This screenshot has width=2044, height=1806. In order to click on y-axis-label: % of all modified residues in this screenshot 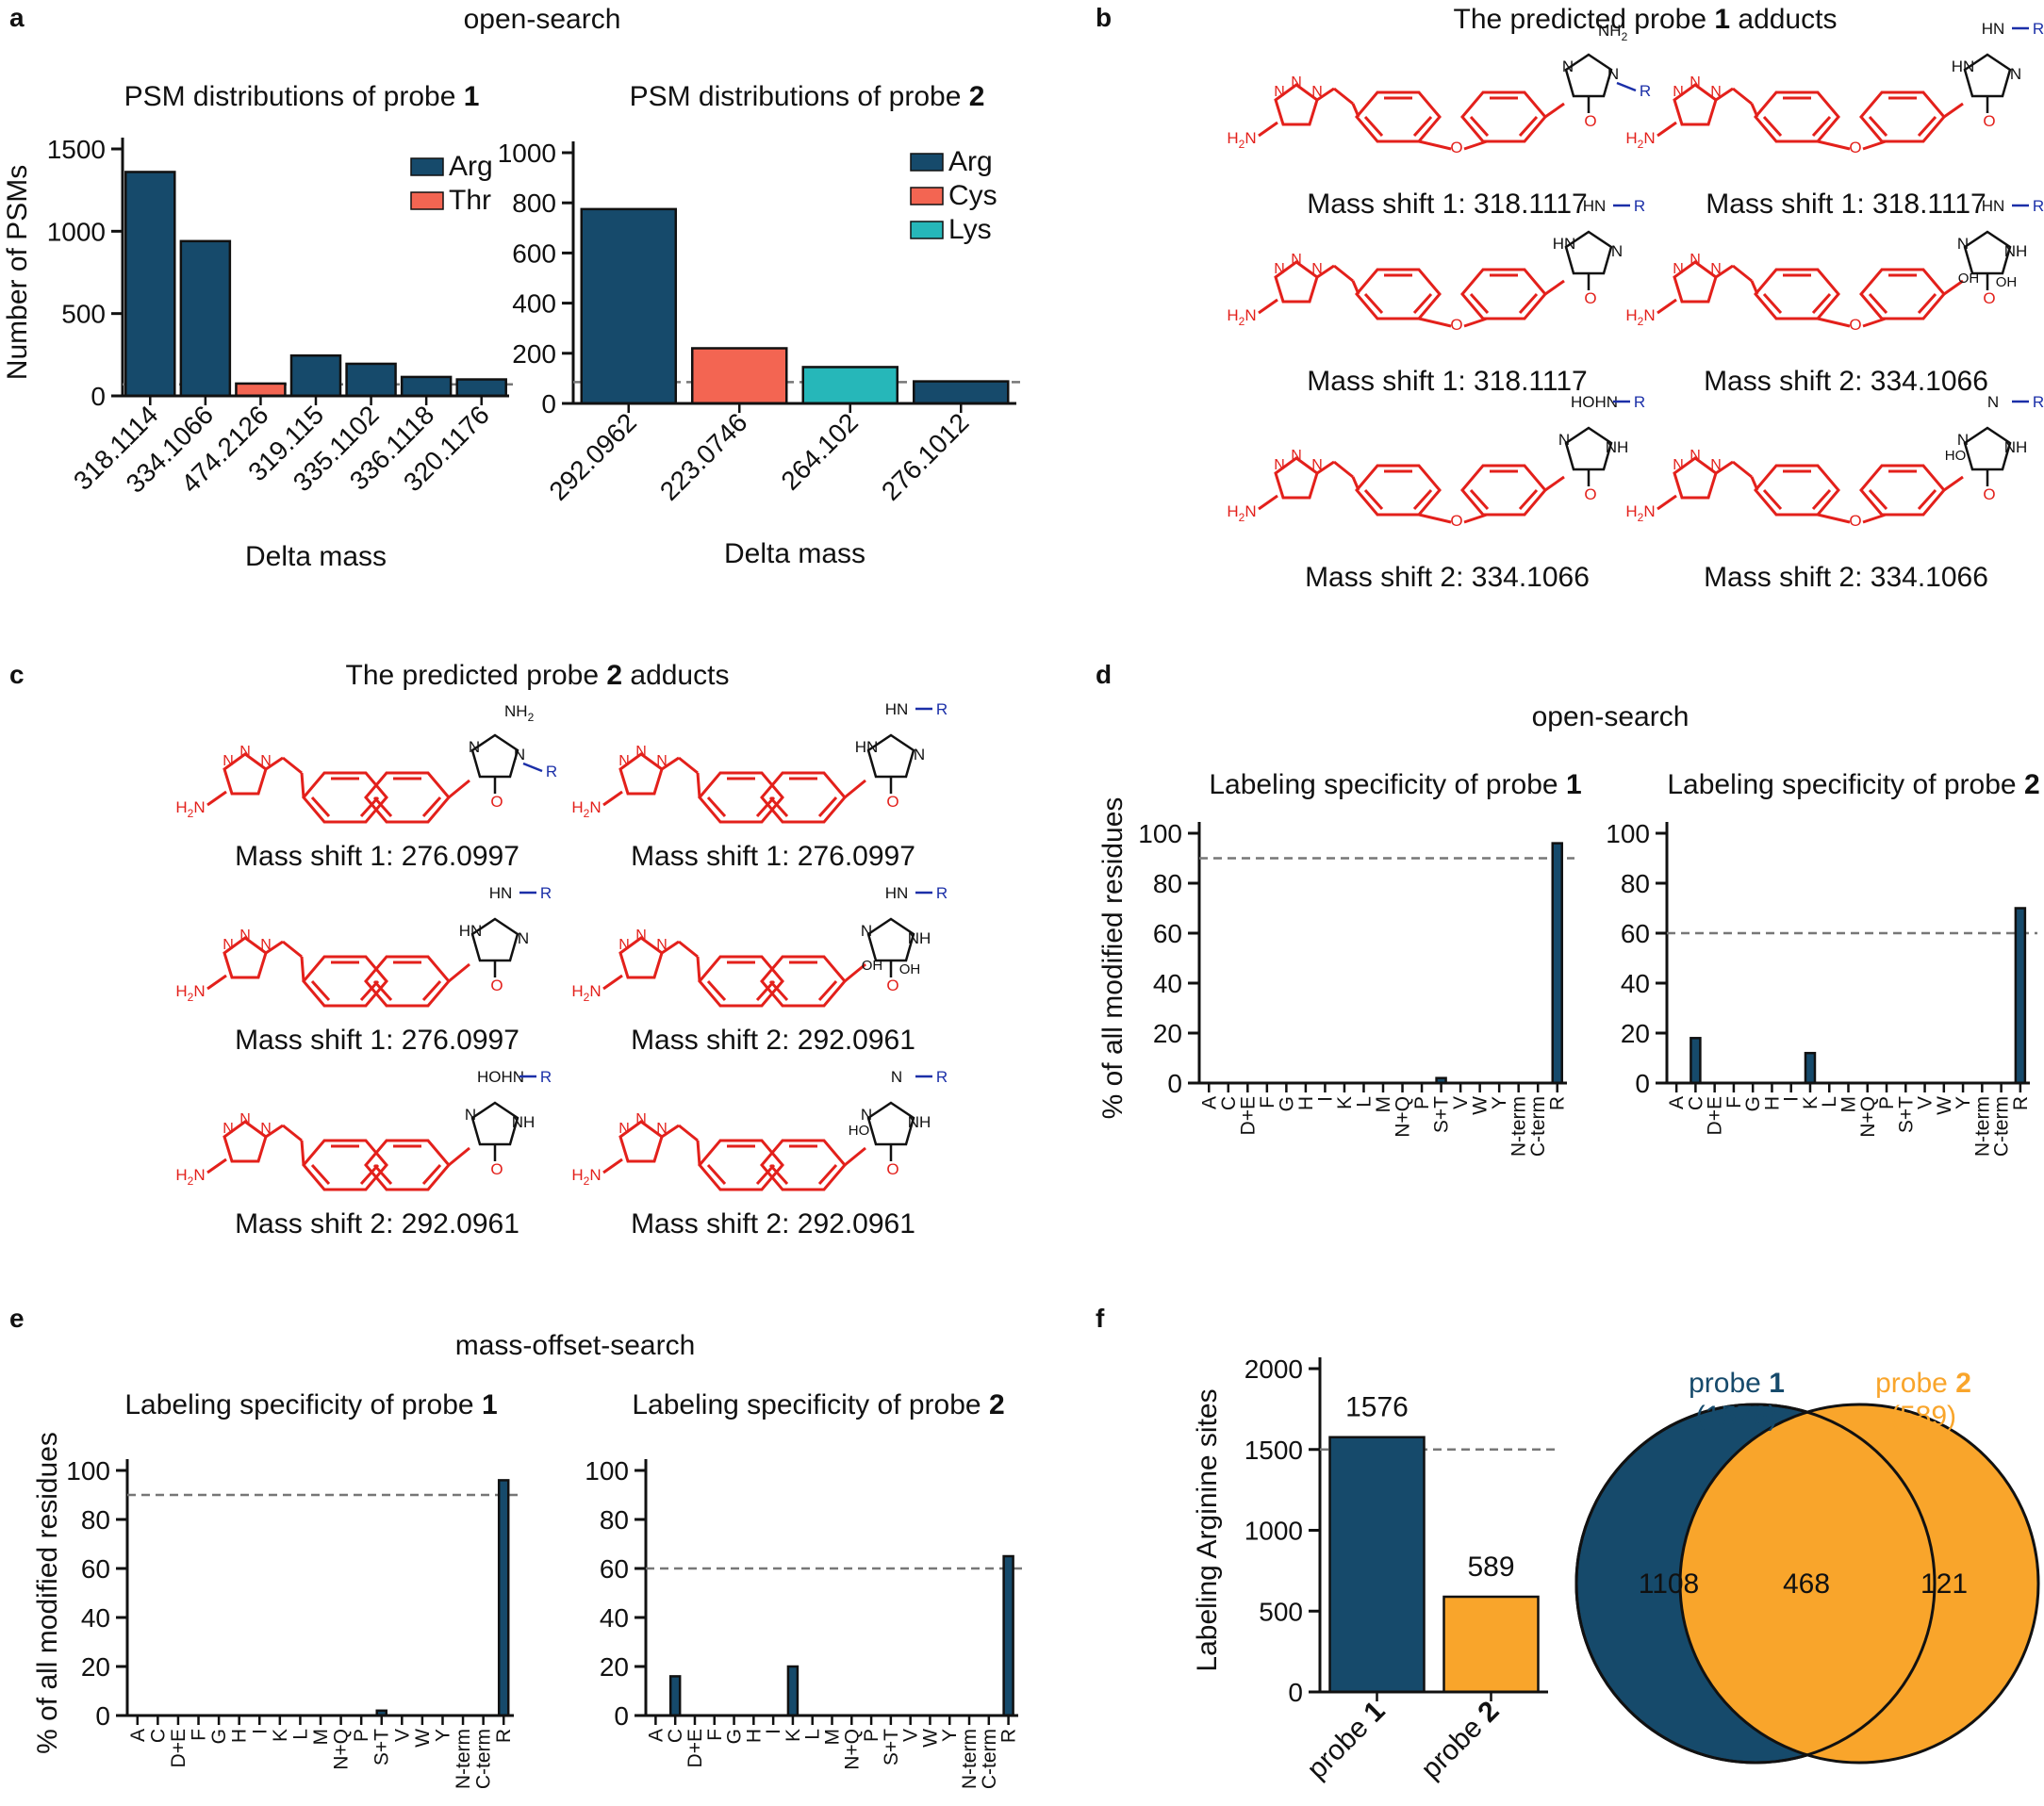, I will do `click(47, 1593)`.